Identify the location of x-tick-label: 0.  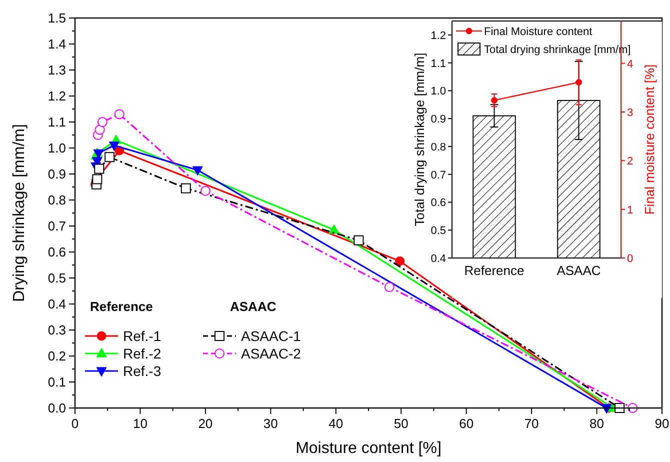
(75, 423).